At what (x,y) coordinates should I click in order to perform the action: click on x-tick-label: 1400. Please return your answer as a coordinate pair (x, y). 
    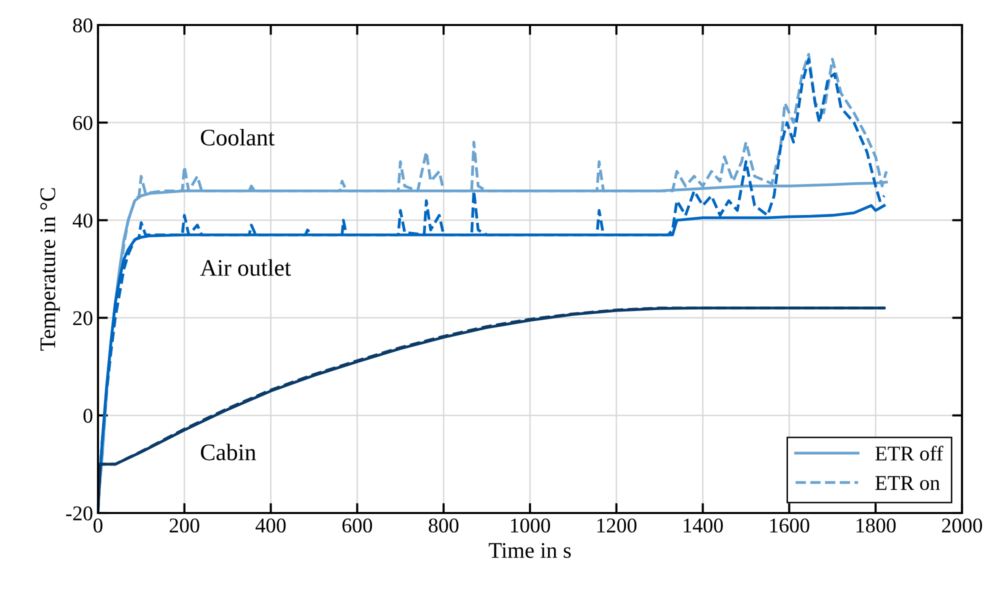
    Looking at the image, I should click on (703, 525).